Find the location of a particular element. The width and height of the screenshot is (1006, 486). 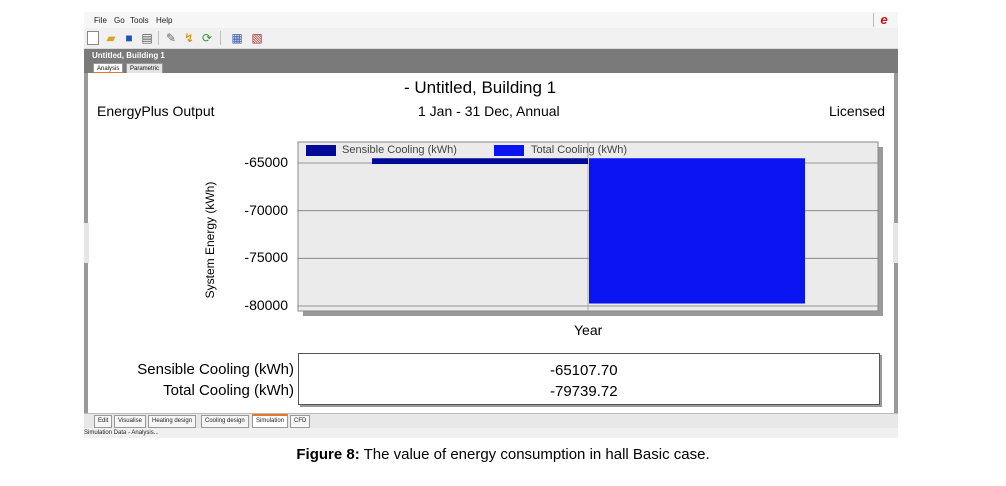

wrench-icon: ✎ is located at coordinates (171, 38).